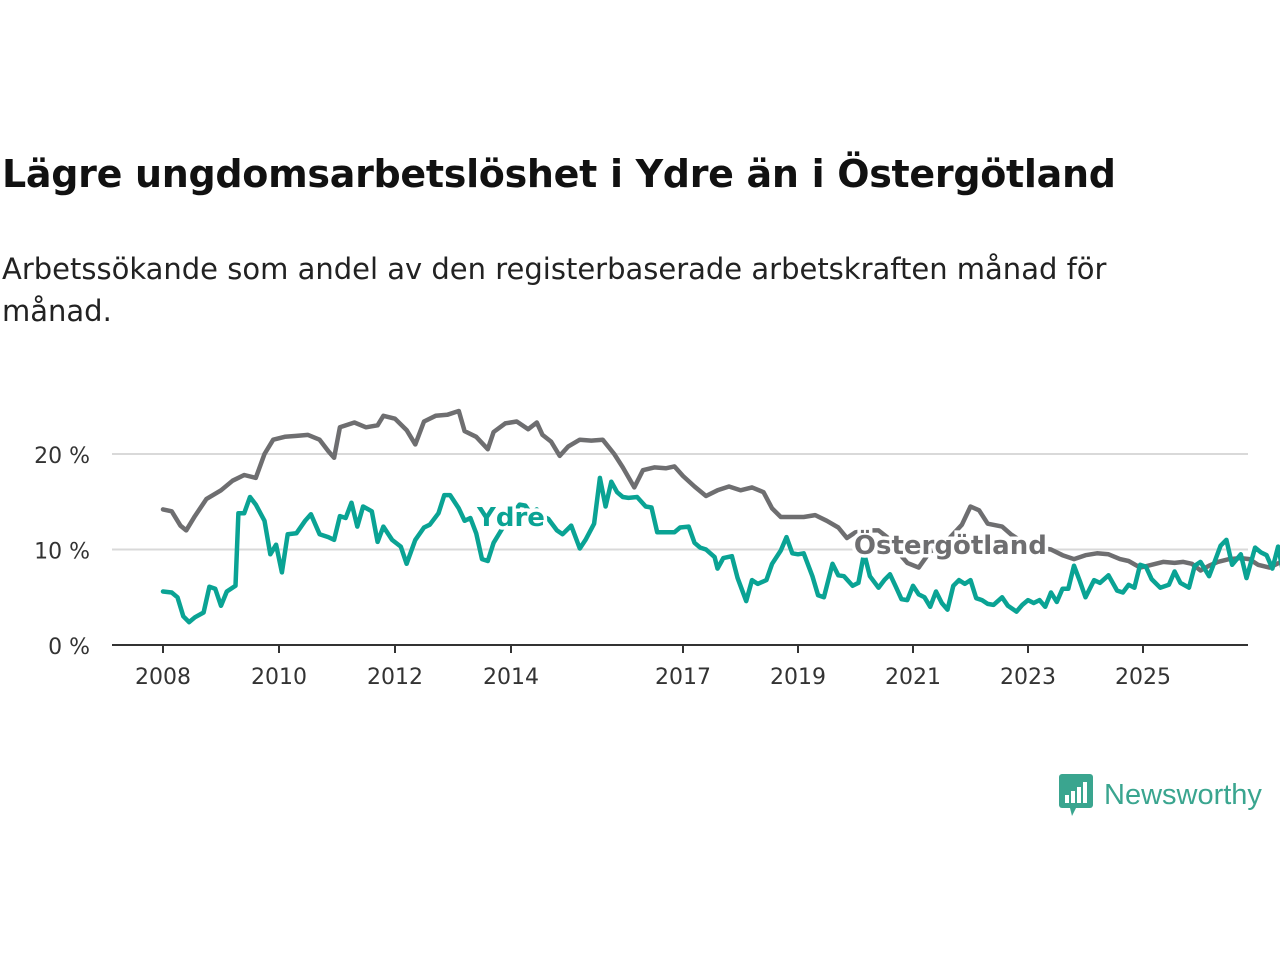 The width and height of the screenshot is (1280, 960). I want to click on newsworthy-logo-icon, so click(1076, 795).